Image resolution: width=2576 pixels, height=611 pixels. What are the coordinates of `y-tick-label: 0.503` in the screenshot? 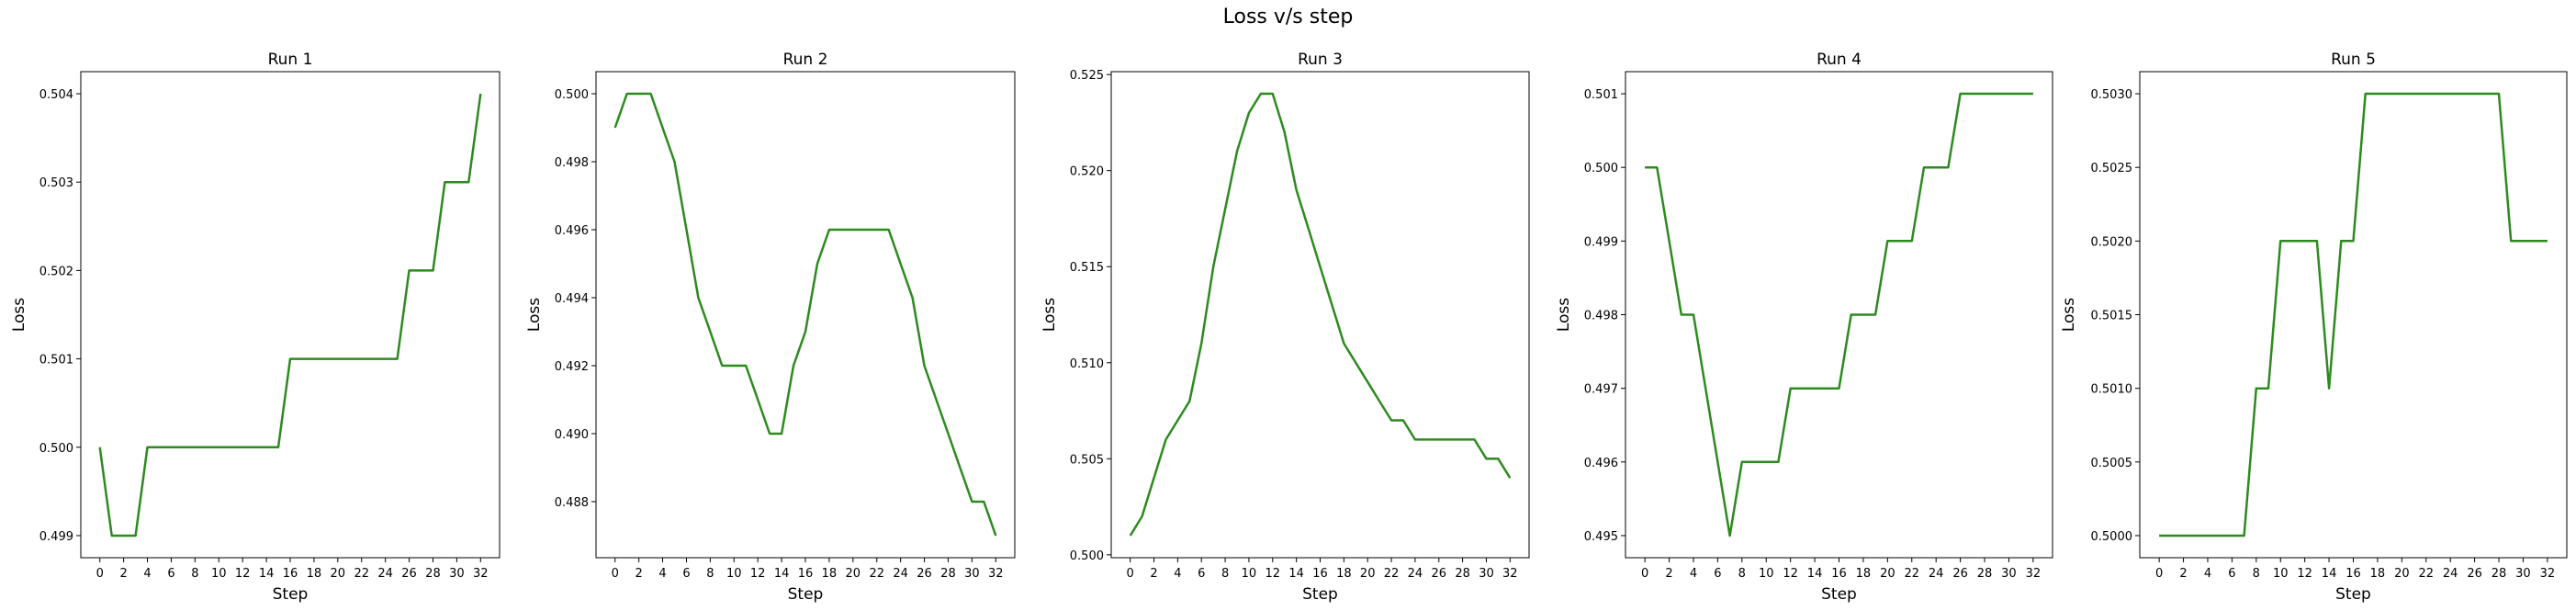 It's located at (56, 183).